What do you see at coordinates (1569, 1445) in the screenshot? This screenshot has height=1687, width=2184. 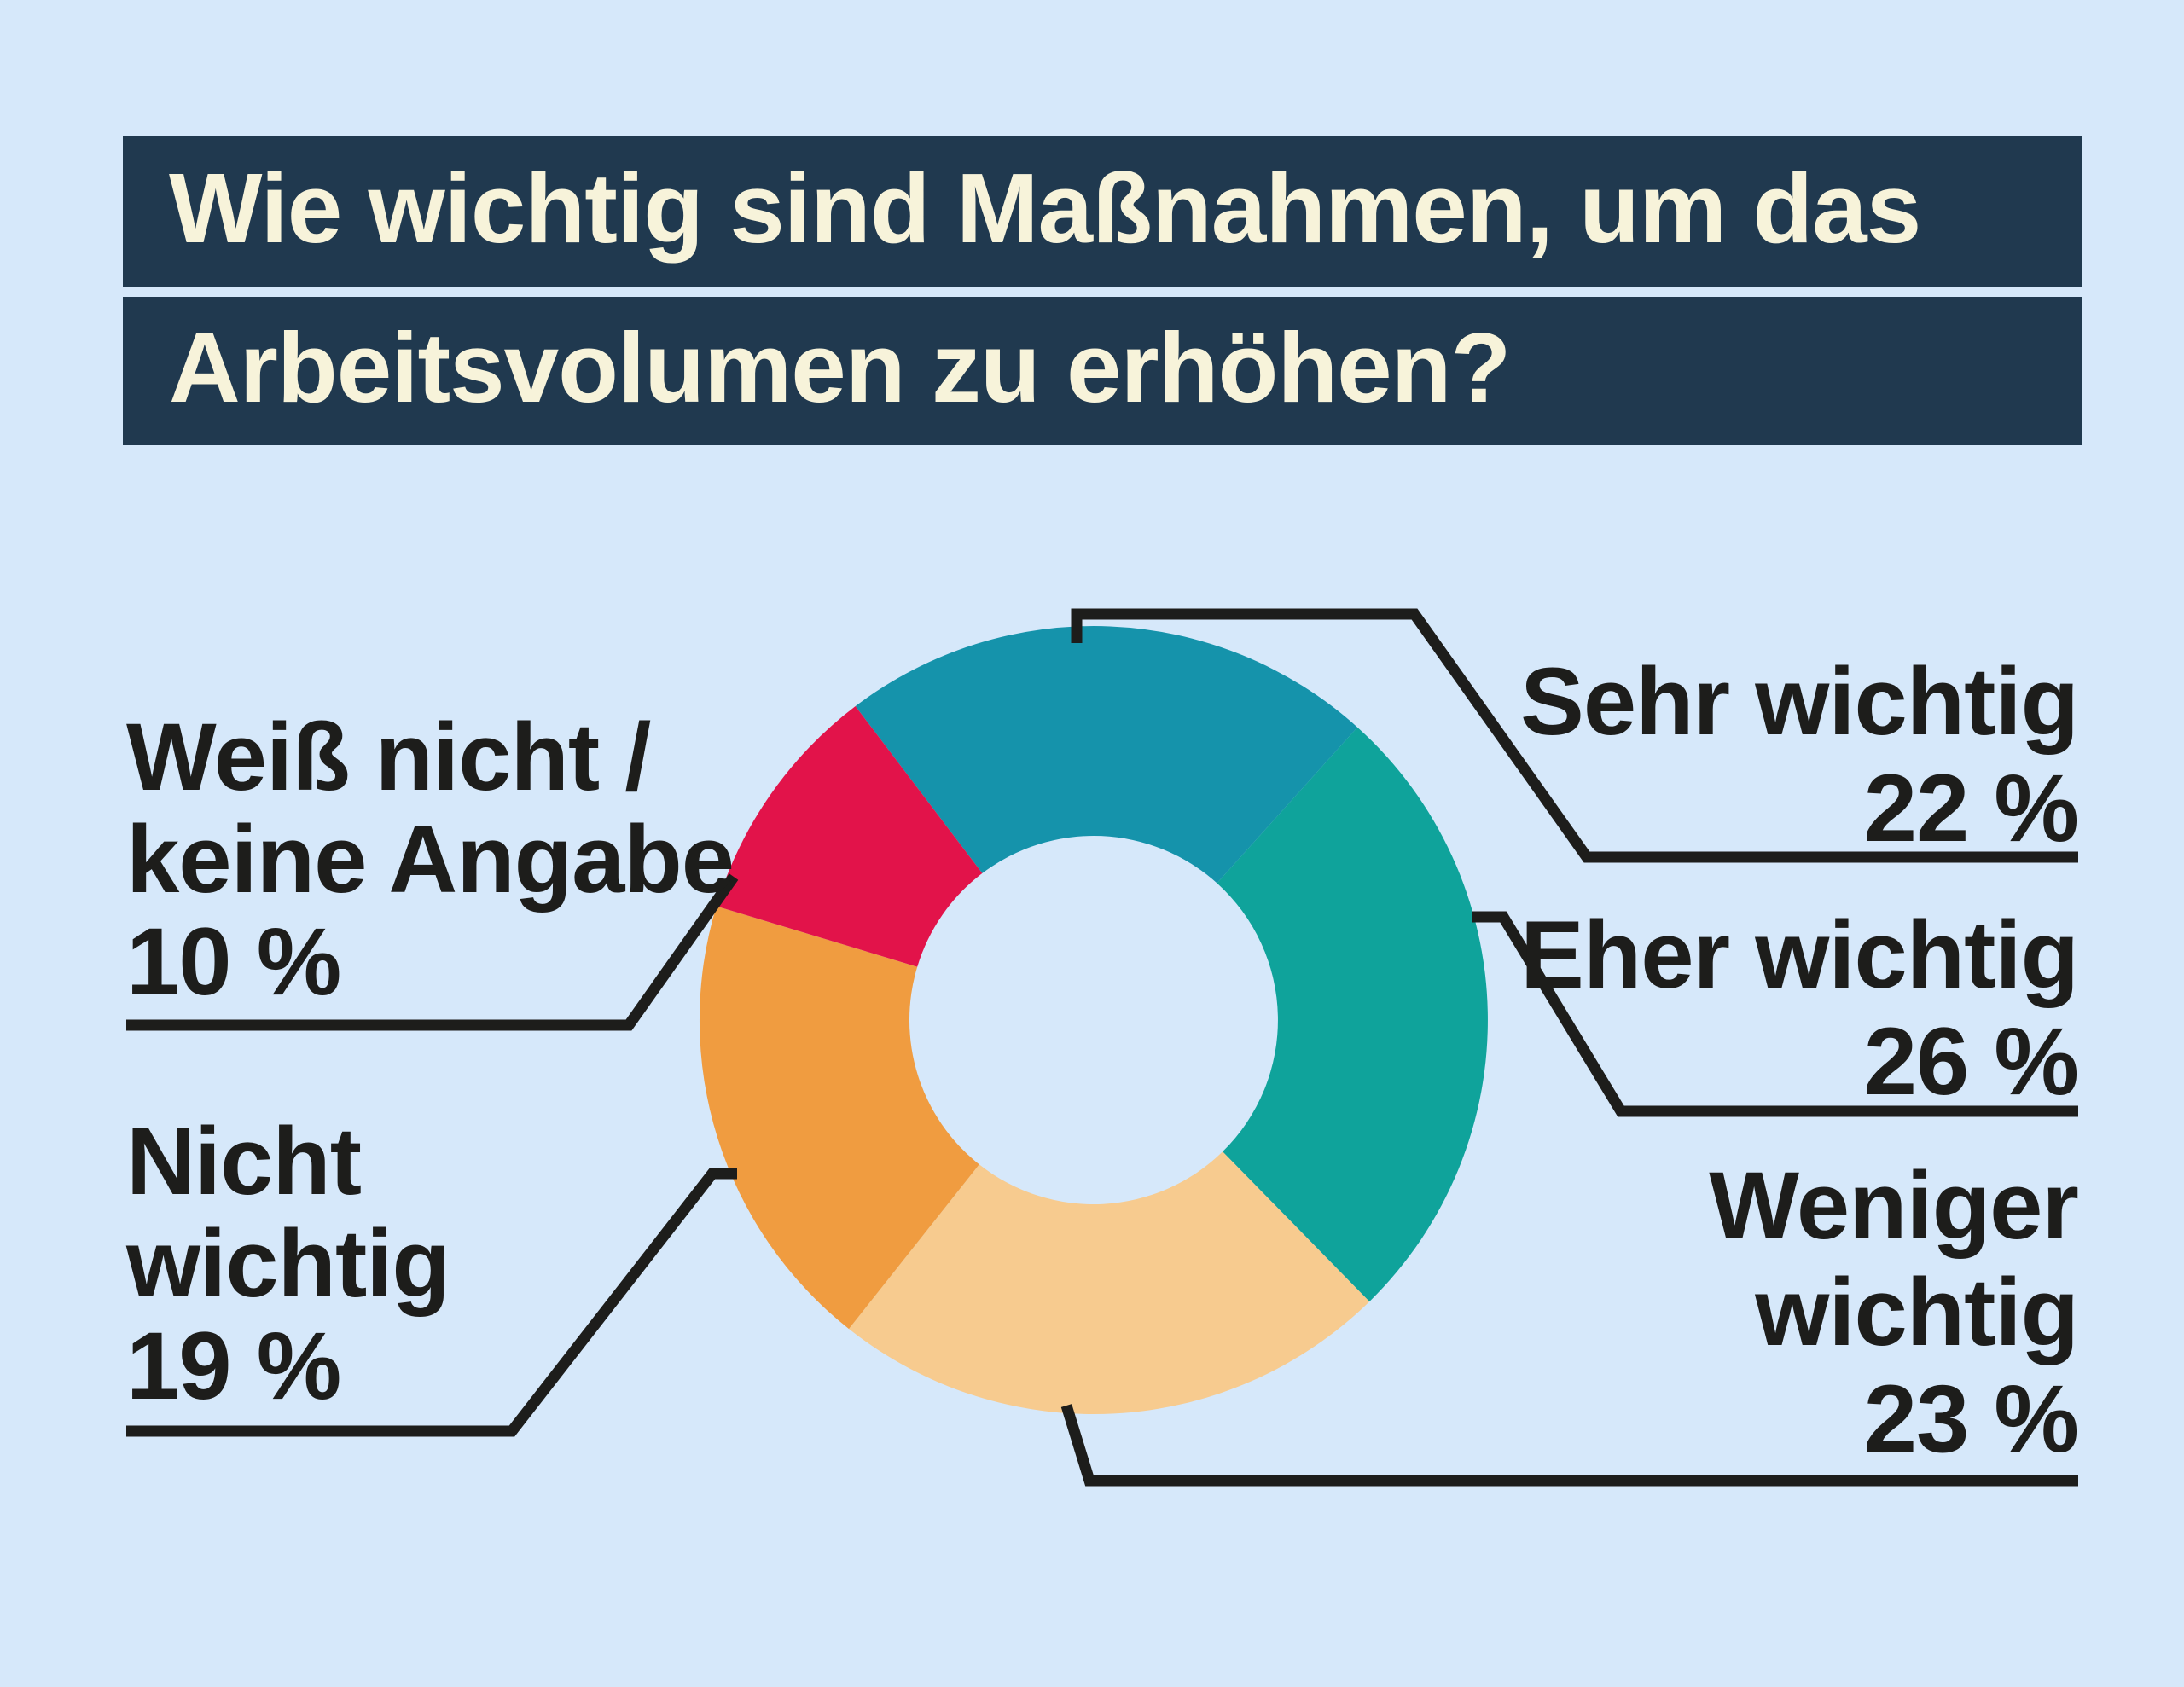 I see `leader-weniger-wichtig` at bounding box center [1569, 1445].